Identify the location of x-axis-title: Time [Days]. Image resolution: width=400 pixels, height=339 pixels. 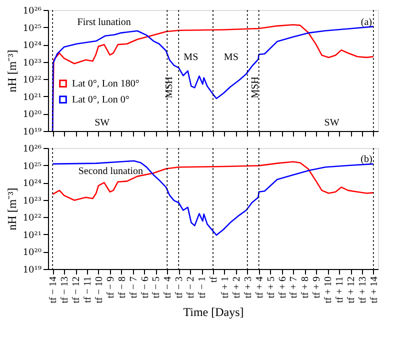
(213, 312).